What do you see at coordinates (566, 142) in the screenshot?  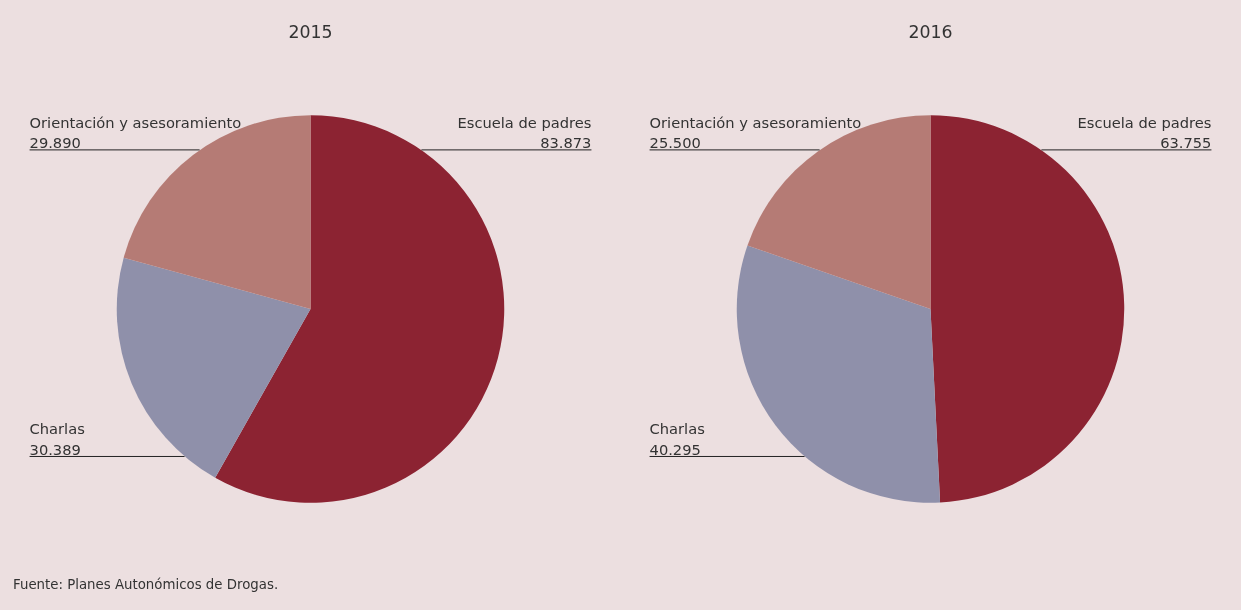 I see `data-label: 83.873` at bounding box center [566, 142].